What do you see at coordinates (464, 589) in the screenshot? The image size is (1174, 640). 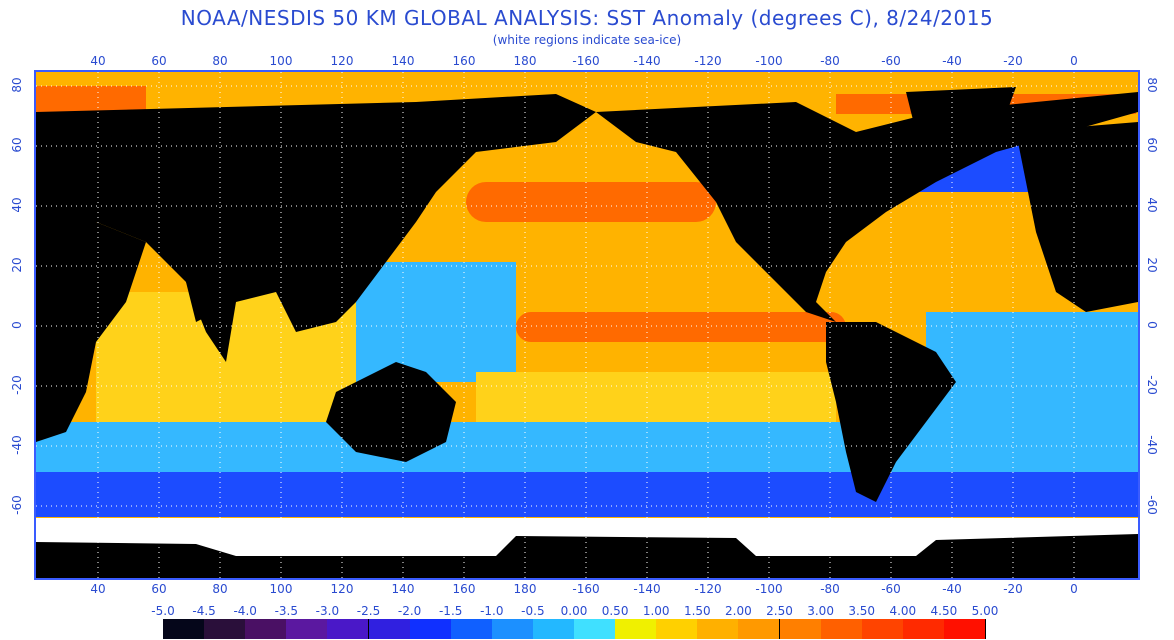 I see `longitude-label-bottom: 160` at bounding box center [464, 589].